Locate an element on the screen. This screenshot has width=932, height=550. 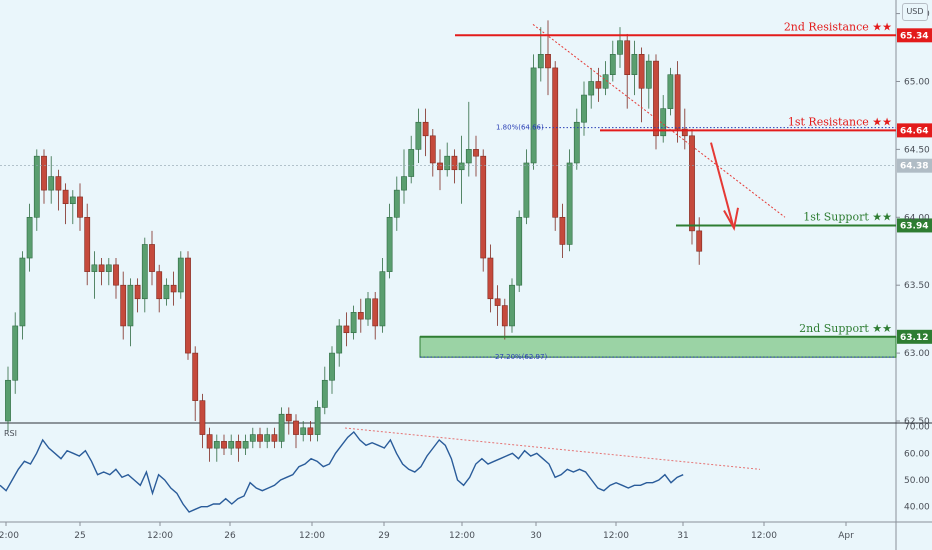
price-tick-label: 63.00 is located at coordinates (917, 354).